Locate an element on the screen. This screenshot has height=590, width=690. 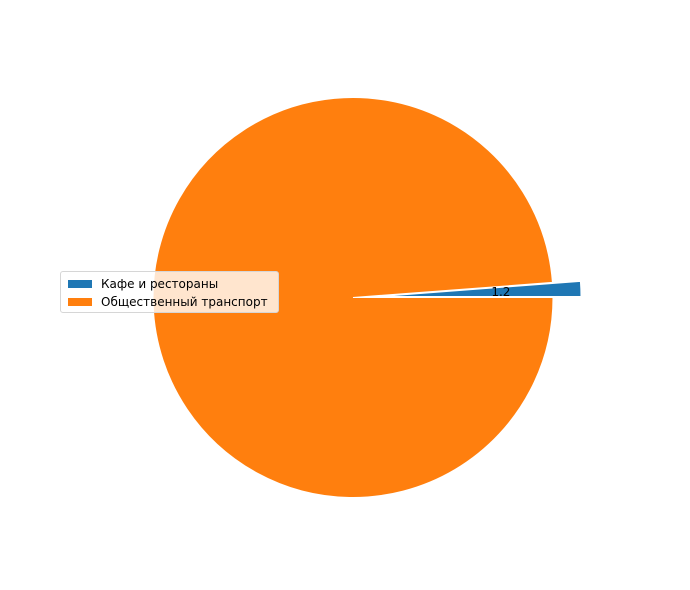
legend-label-cafe: Кафе и рестораны is located at coordinates (160, 284).